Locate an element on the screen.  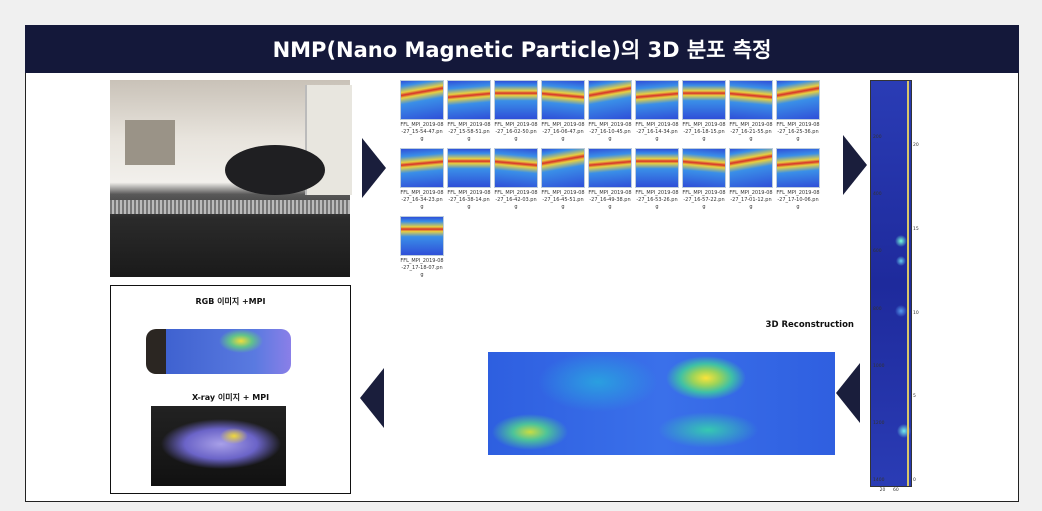
file-thumbnail: FFL_MPI_2019-08-27_16-45-51.png is located at coordinates (563, 179).